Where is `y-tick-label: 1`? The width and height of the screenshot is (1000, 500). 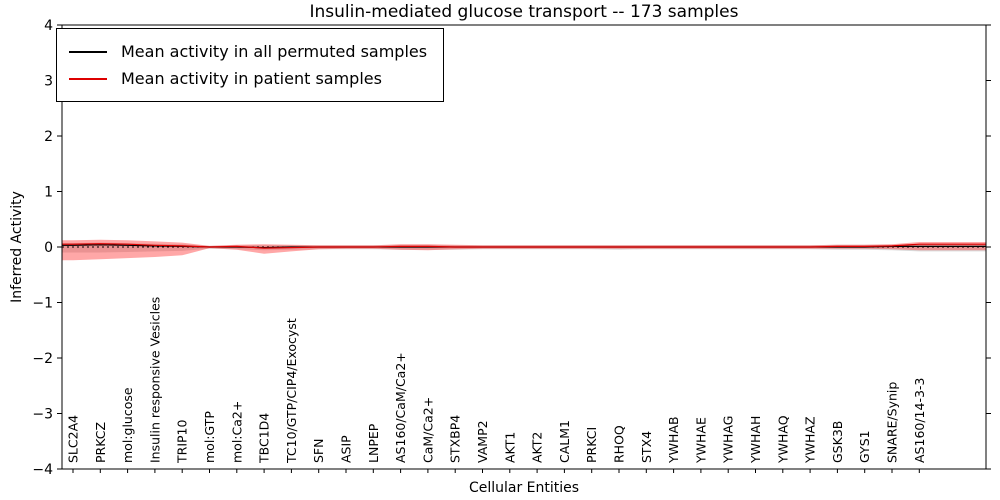
y-tick-label: 1 is located at coordinates (48, 193).